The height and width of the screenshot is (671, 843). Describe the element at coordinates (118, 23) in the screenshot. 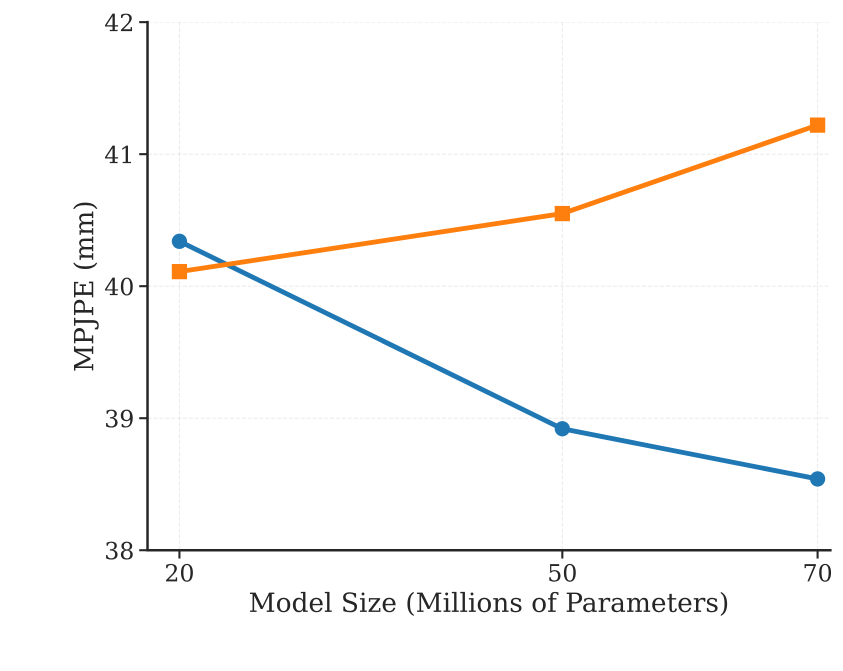

I see `y-tick-label: 42` at that location.